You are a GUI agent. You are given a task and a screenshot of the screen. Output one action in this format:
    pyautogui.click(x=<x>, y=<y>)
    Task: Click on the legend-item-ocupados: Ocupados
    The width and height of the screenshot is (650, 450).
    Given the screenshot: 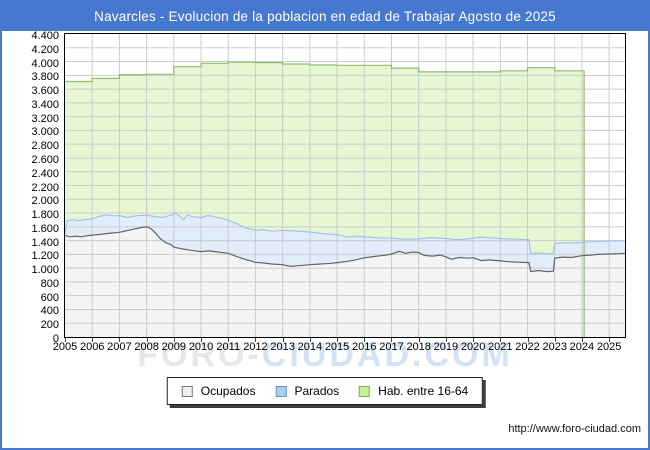 What is the action you would take?
    pyautogui.click(x=218, y=391)
    